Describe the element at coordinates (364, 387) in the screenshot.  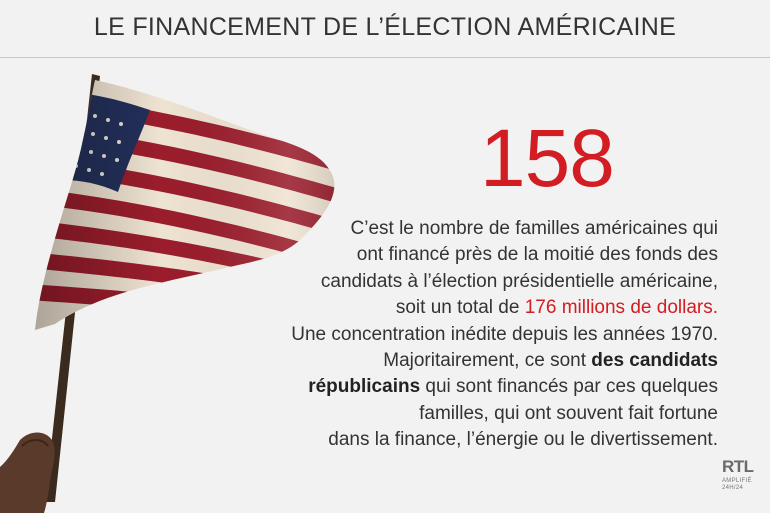
I see `bold-text: républicains` at that location.